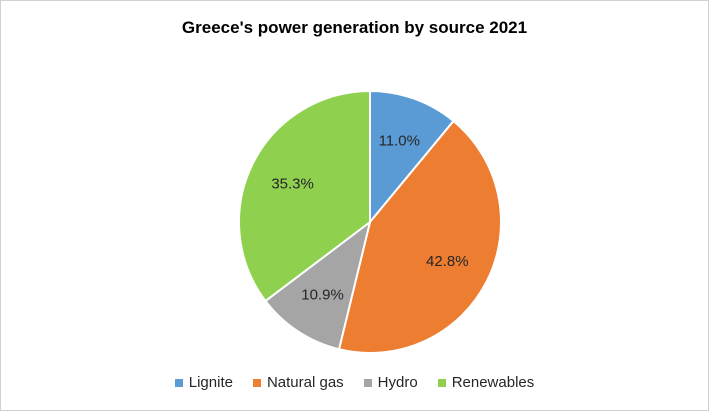 The width and height of the screenshot is (709, 411). I want to click on pie-slice-hydro, so click(318, 285).